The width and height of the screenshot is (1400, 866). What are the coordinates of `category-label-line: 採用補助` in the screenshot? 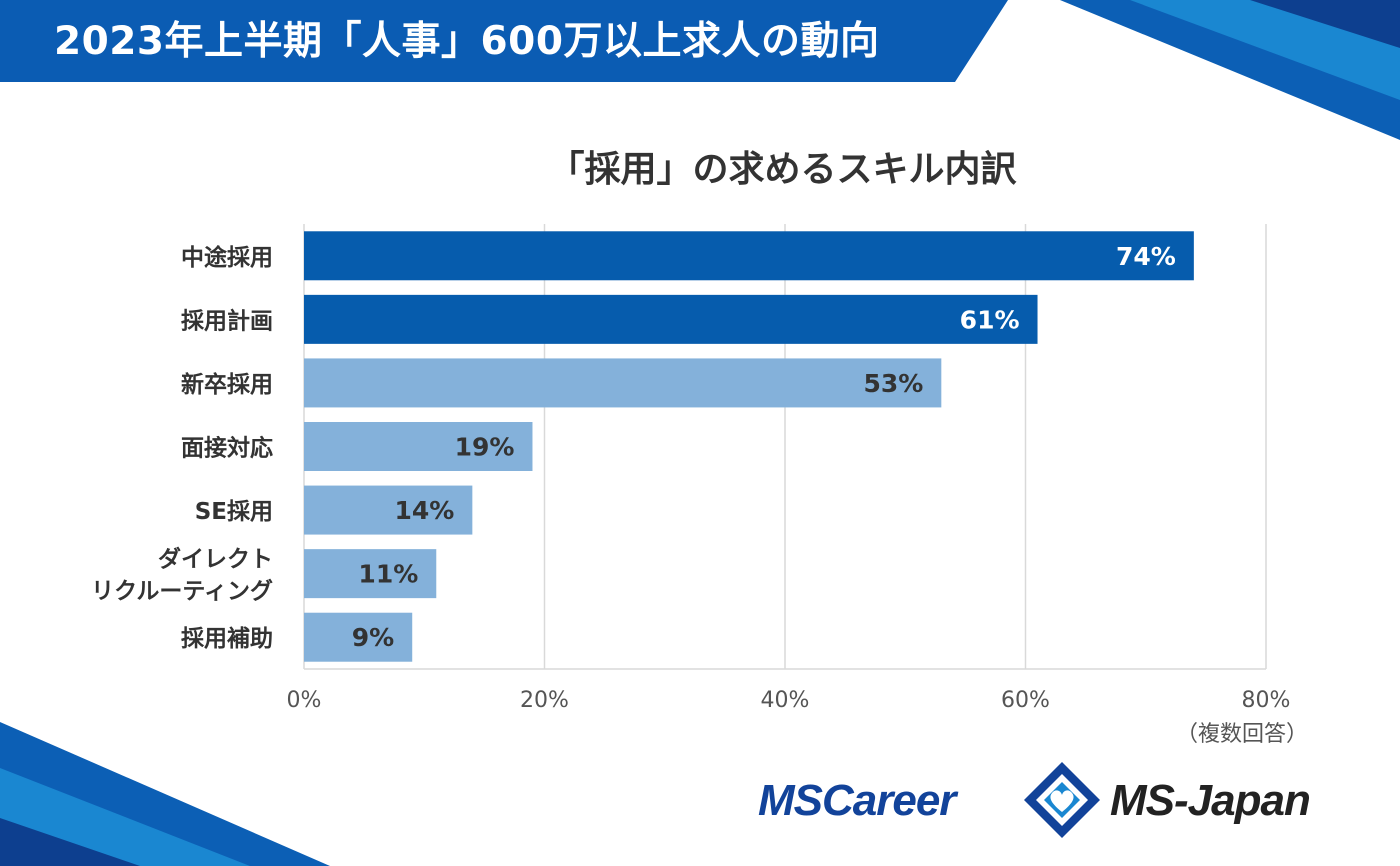 It's located at (227, 638).